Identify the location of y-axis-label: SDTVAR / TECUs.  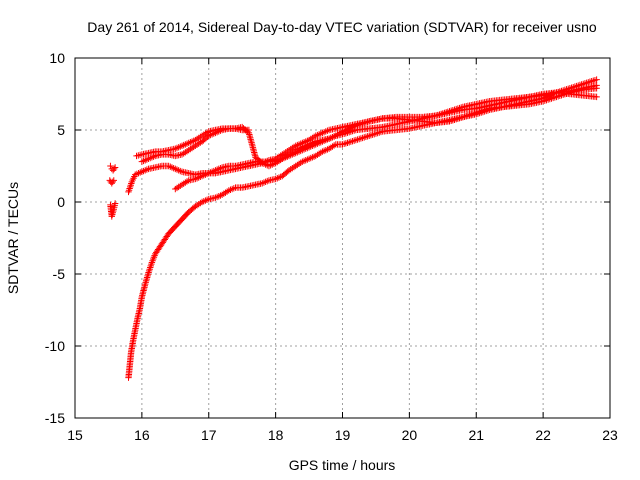
(13, 238).